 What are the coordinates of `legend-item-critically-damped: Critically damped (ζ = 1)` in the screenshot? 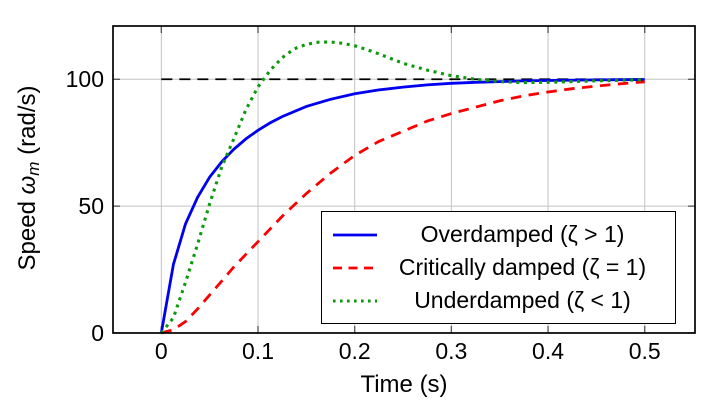 It's located at (497, 267).